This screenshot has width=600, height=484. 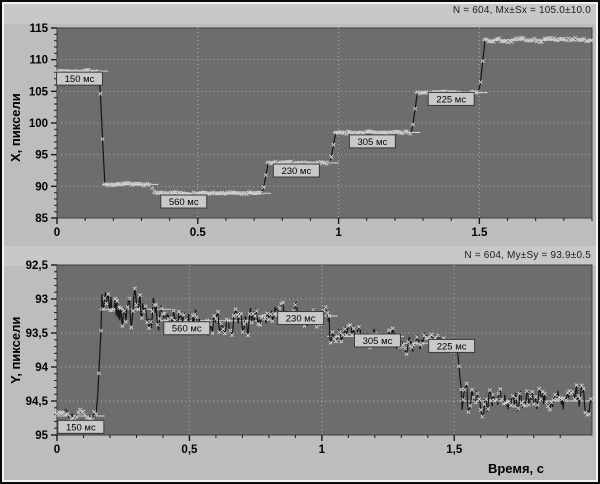 What do you see at coordinates (41, 219) in the screenshot?
I see `y-tick-label: 85` at bounding box center [41, 219].